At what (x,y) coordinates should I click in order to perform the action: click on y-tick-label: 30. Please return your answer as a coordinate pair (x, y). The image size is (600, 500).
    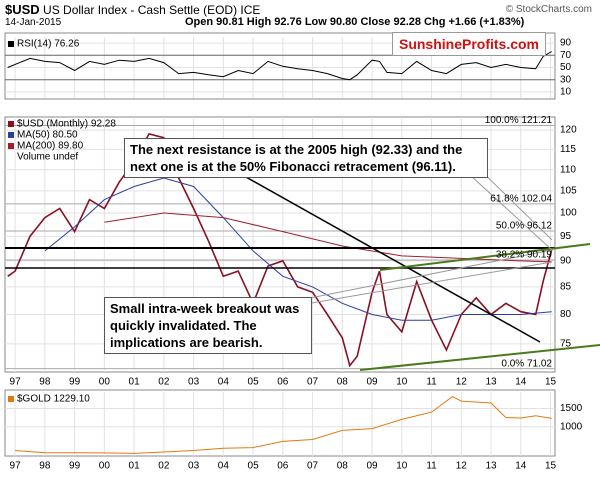
    Looking at the image, I should click on (566, 79).